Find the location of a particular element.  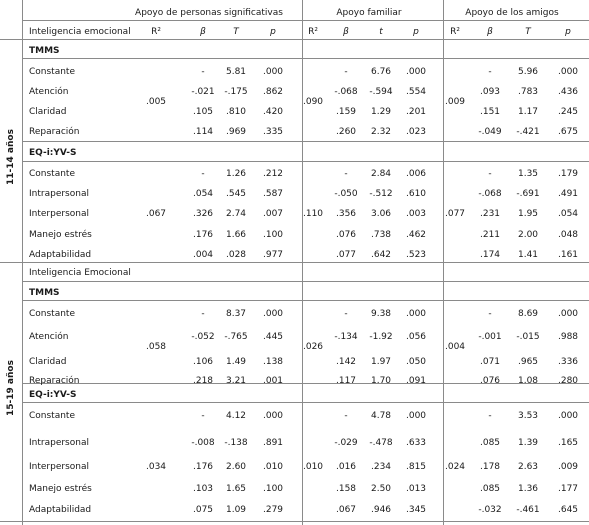

table-value: .105 is located at coordinates (203, 112).